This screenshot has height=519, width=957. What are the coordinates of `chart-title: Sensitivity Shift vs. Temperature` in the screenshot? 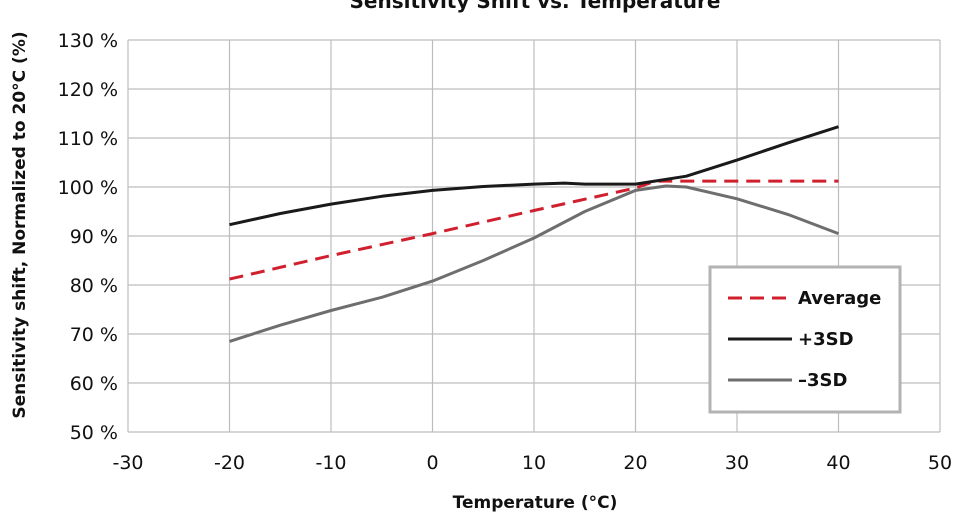 It's located at (535, 6).